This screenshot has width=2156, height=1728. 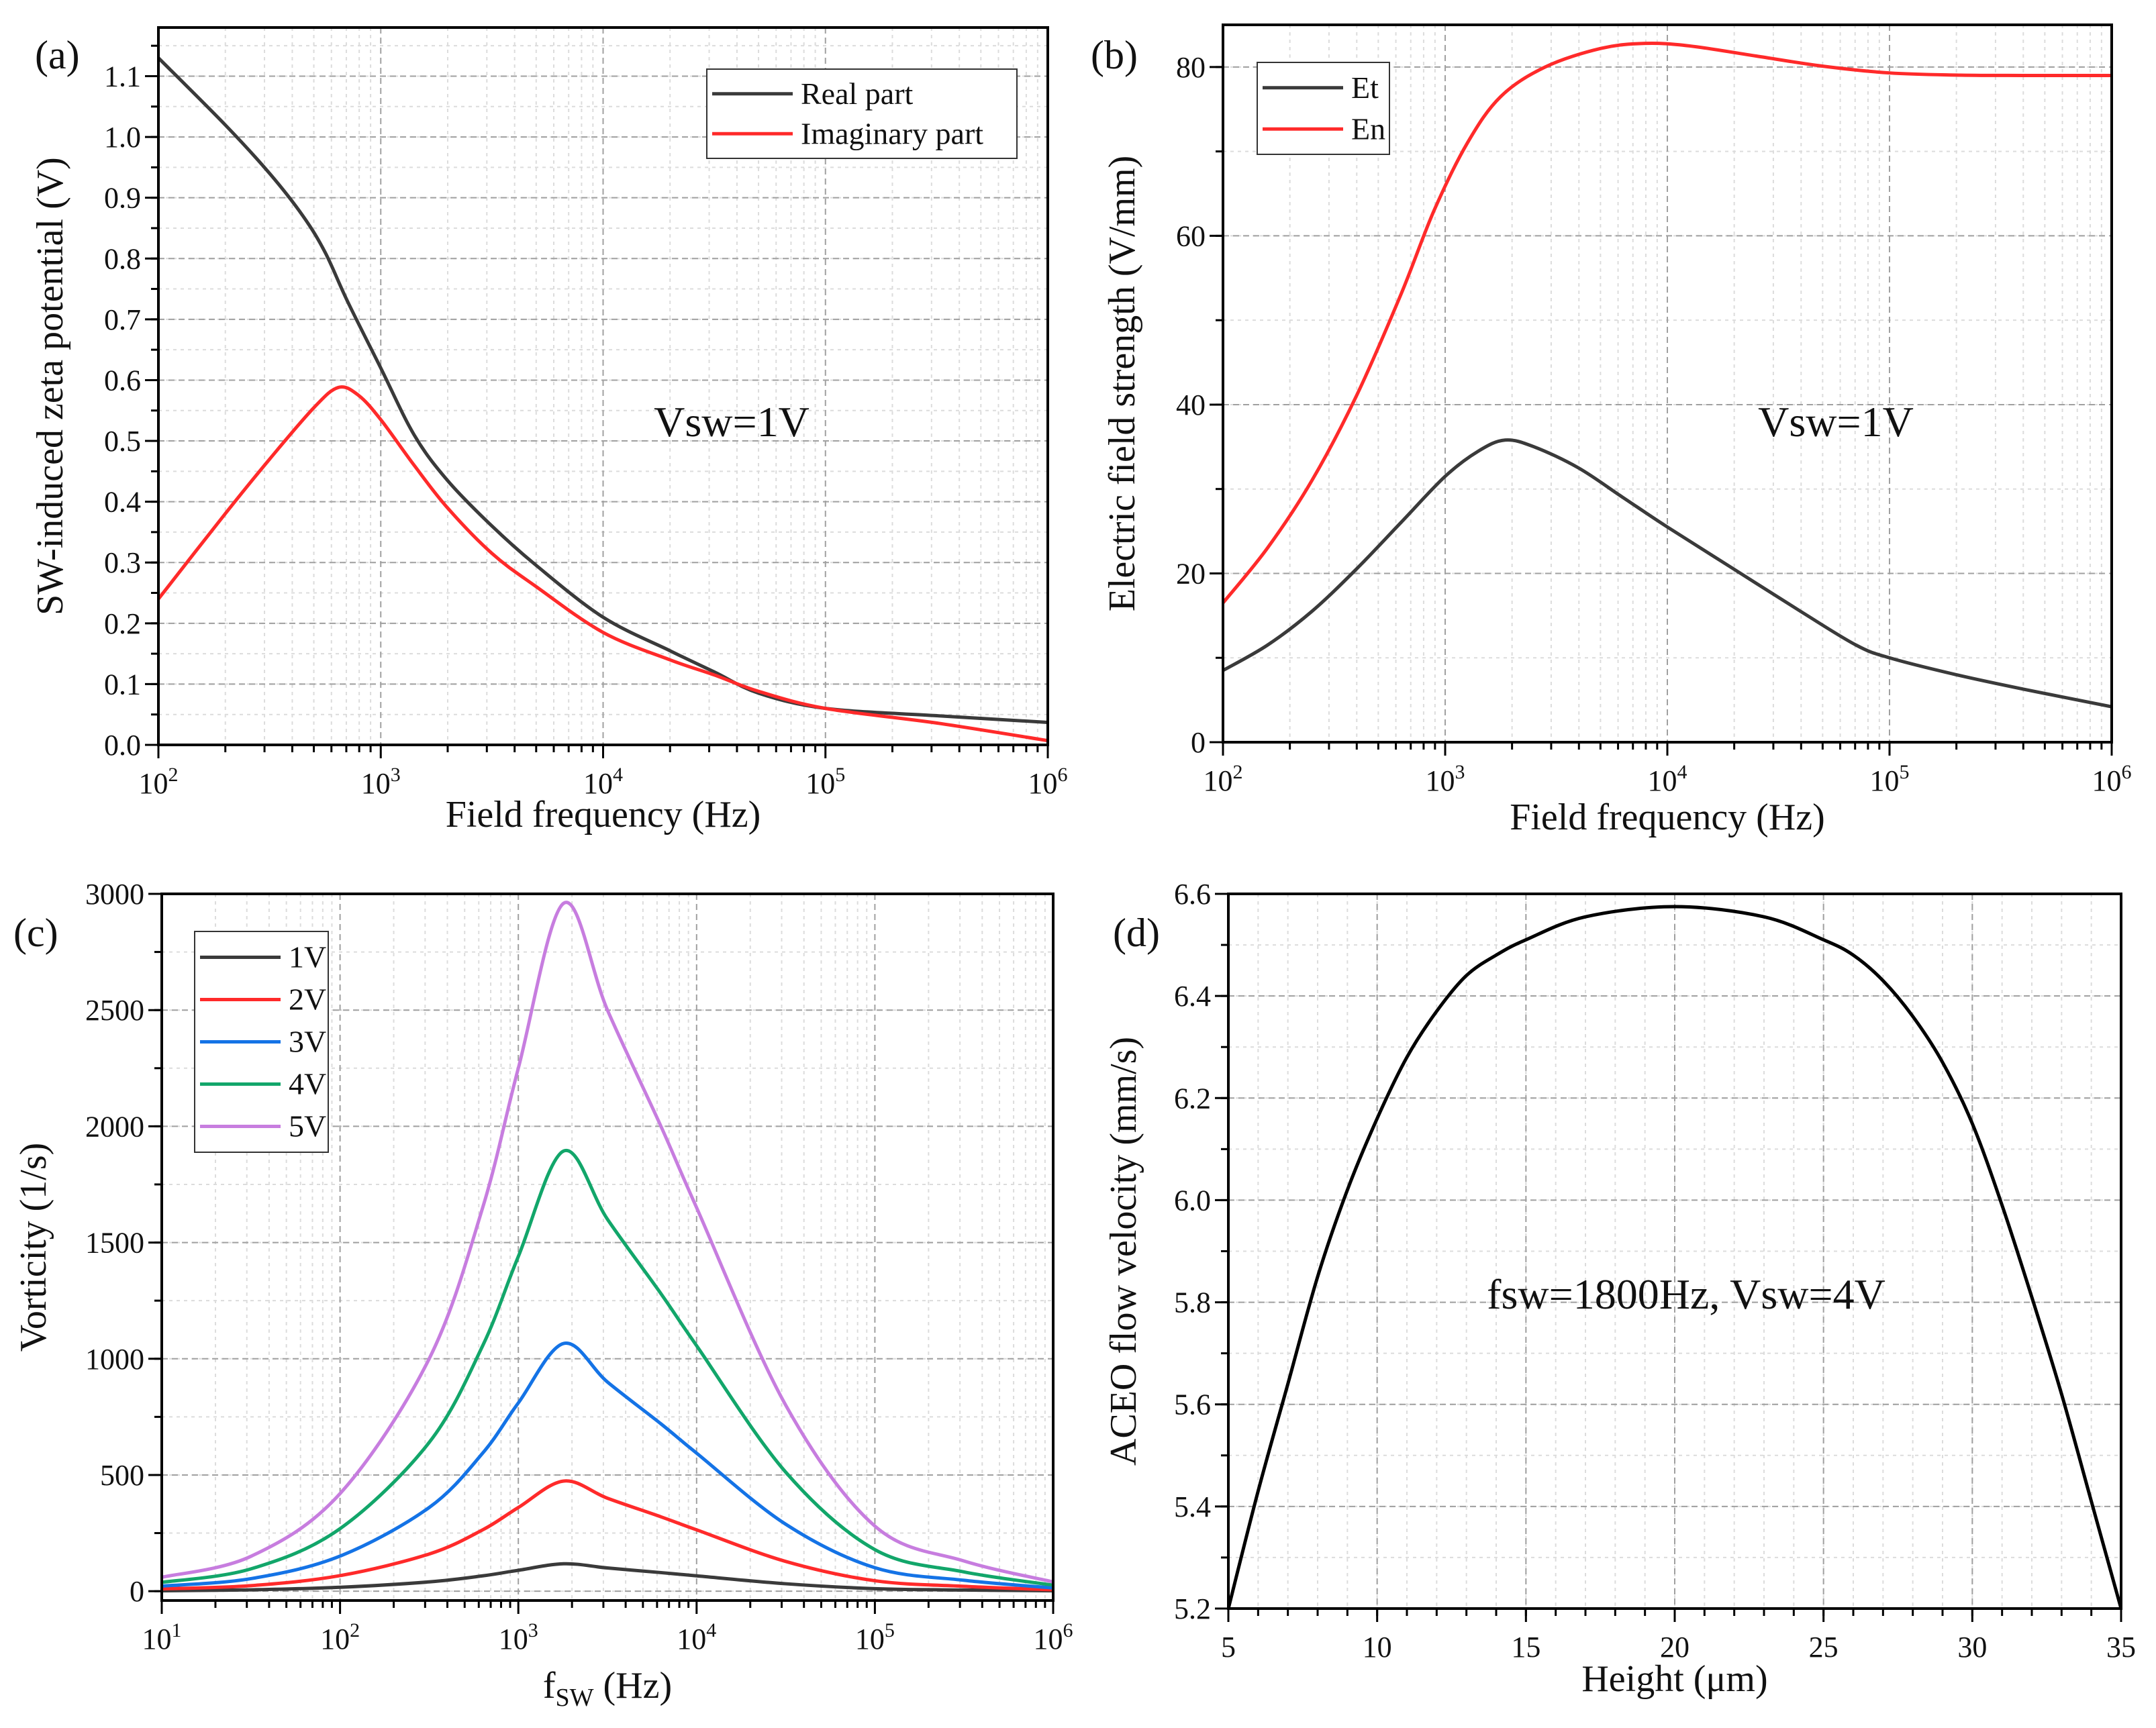 I want to click on y-tick-label: 3000, so click(x=115, y=894).